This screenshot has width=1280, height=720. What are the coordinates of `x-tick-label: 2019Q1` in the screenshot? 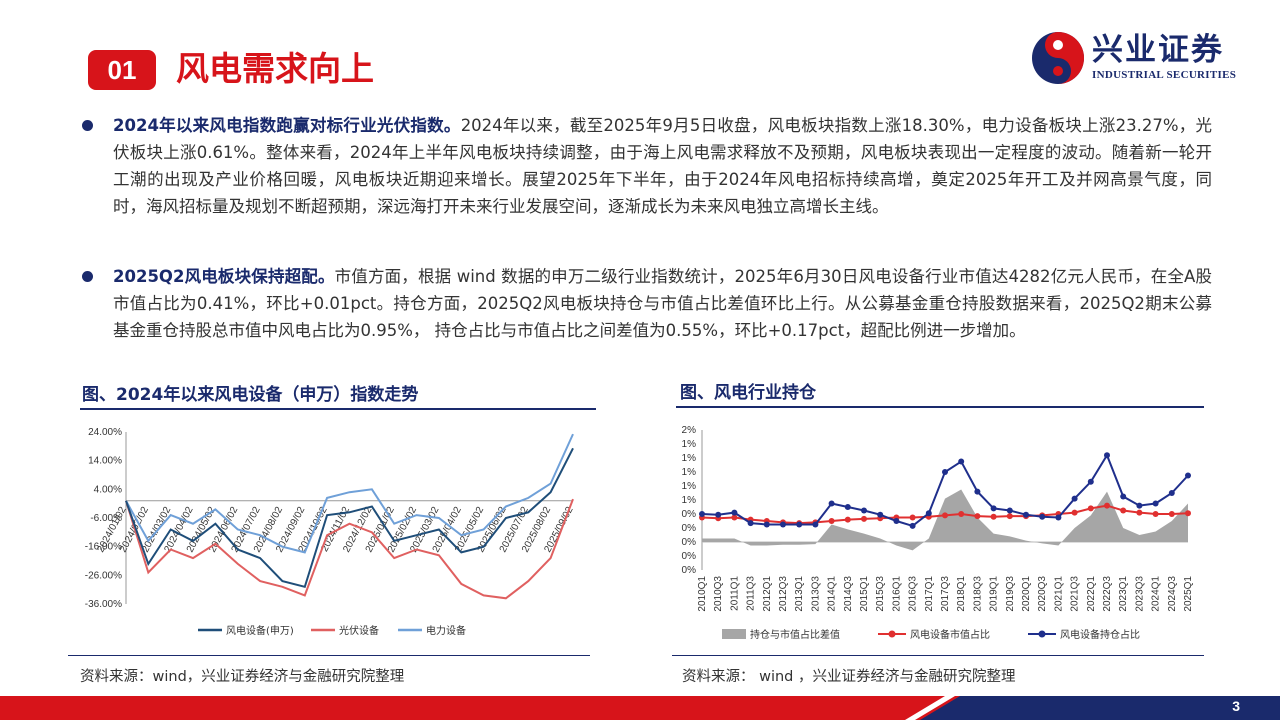 It's located at (994, 594).